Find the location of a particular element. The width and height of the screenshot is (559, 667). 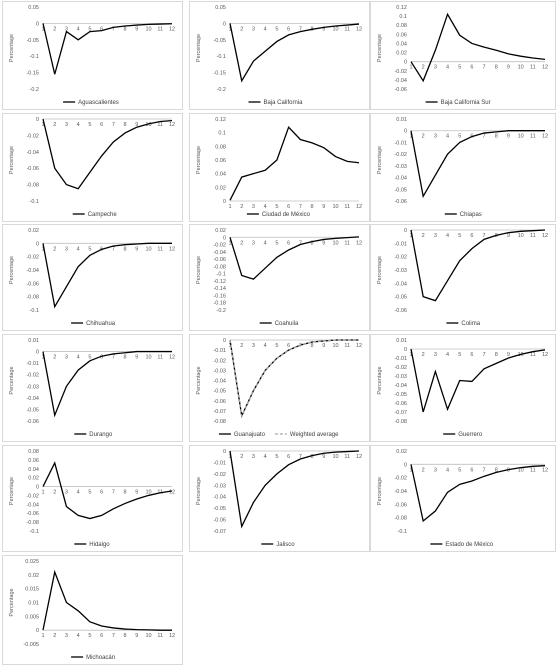

legend-label: Colima is located at coordinates (470, 324).